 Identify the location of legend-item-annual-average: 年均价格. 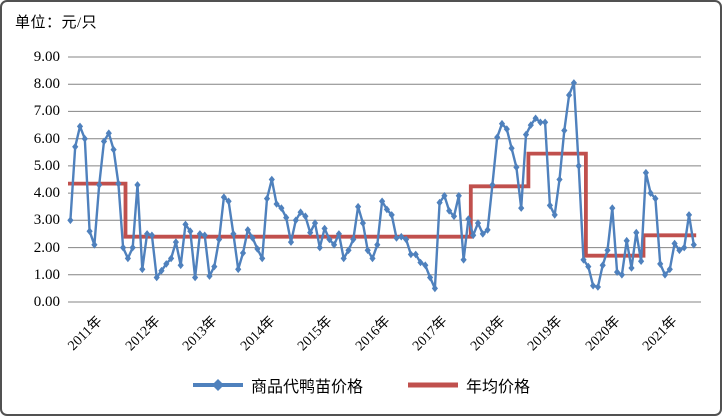
(468, 385).